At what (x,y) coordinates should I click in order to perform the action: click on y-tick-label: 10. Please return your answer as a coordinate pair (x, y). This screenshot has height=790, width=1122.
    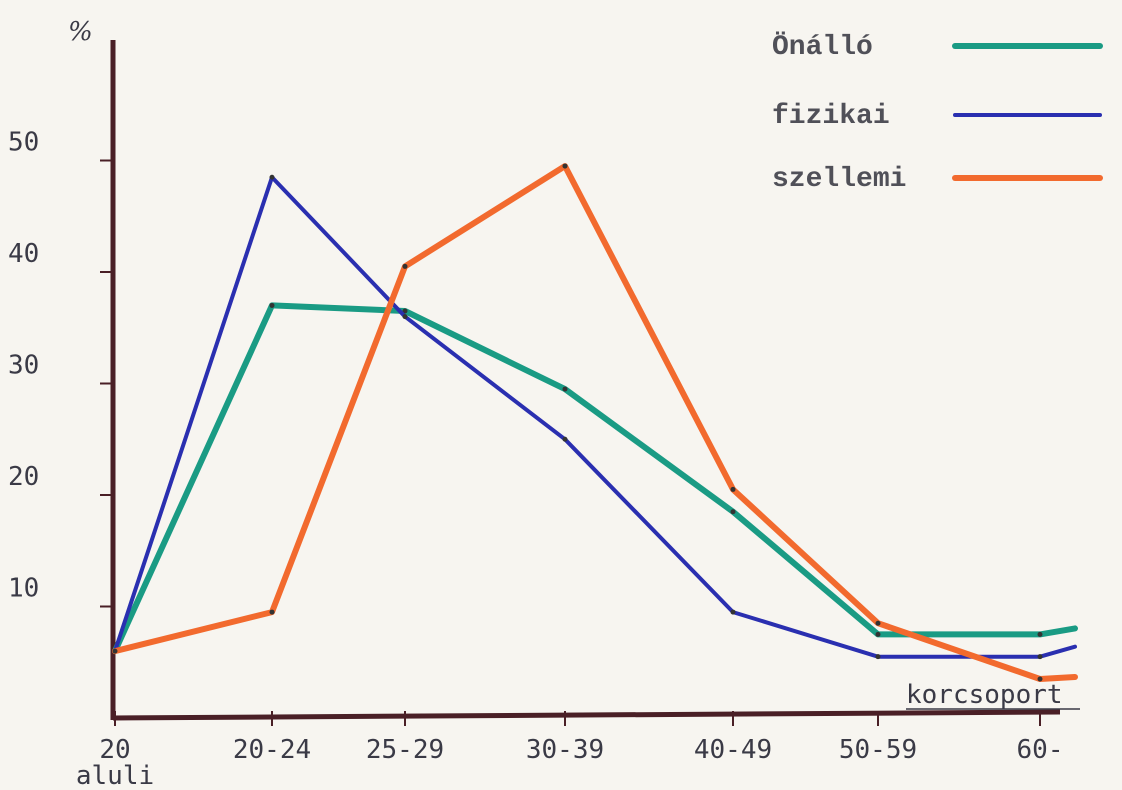
    Looking at the image, I should click on (23, 589).